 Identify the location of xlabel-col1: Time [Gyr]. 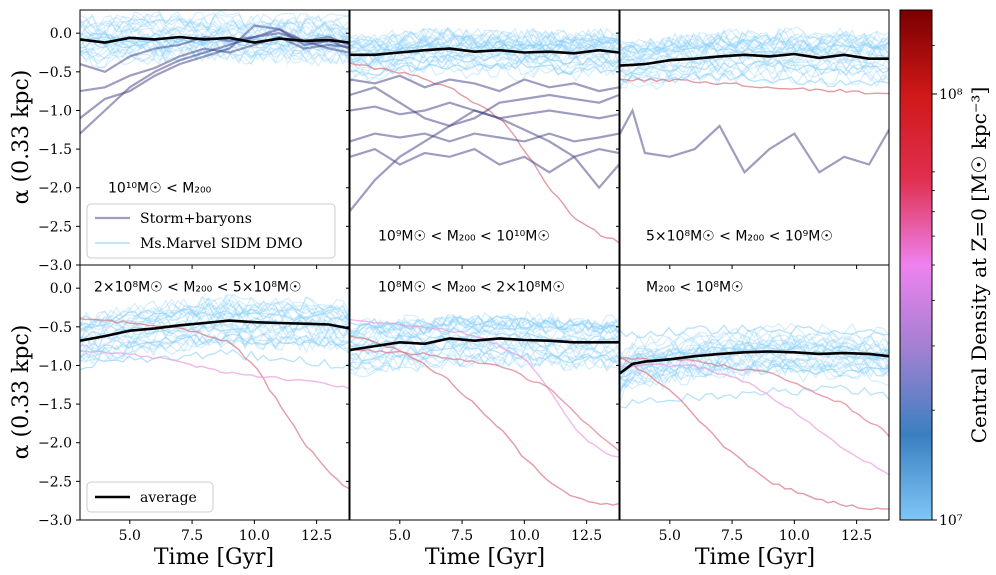
(214, 557).